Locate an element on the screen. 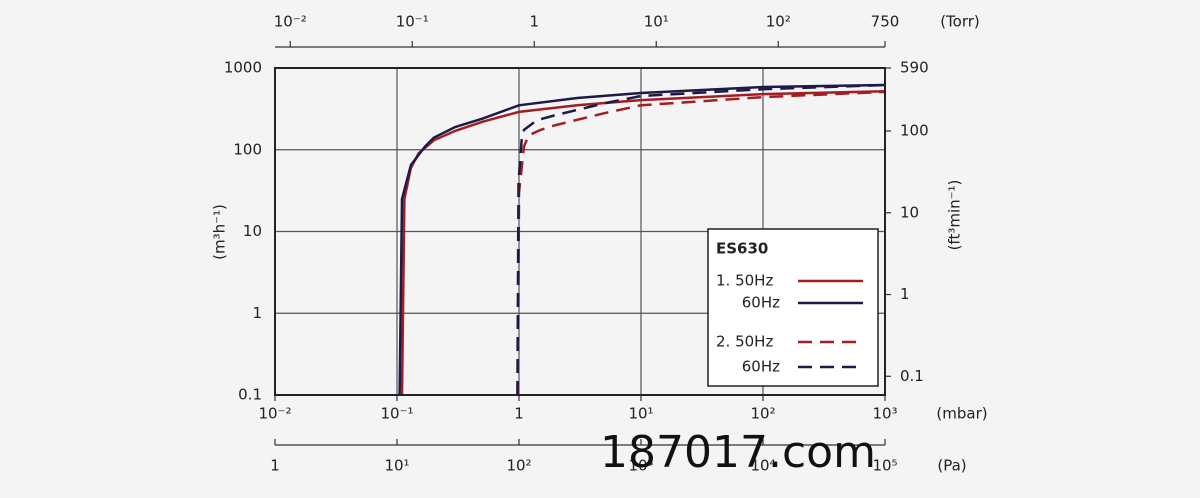  x2-axis-label: (Torr) is located at coordinates (960, 22).